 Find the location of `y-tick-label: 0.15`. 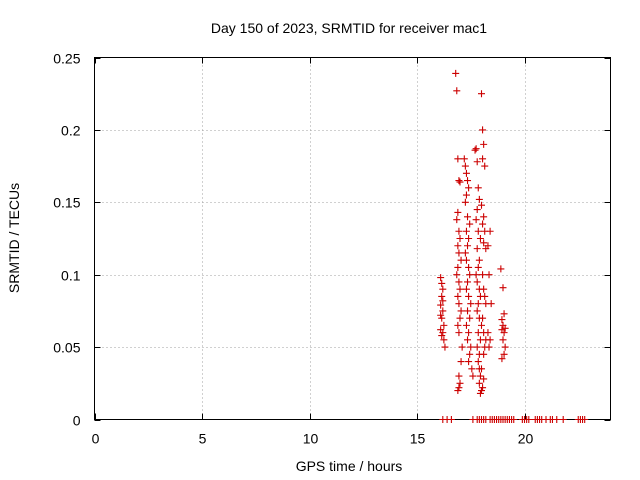

y-tick-label: 0.15 is located at coordinates (66, 203).